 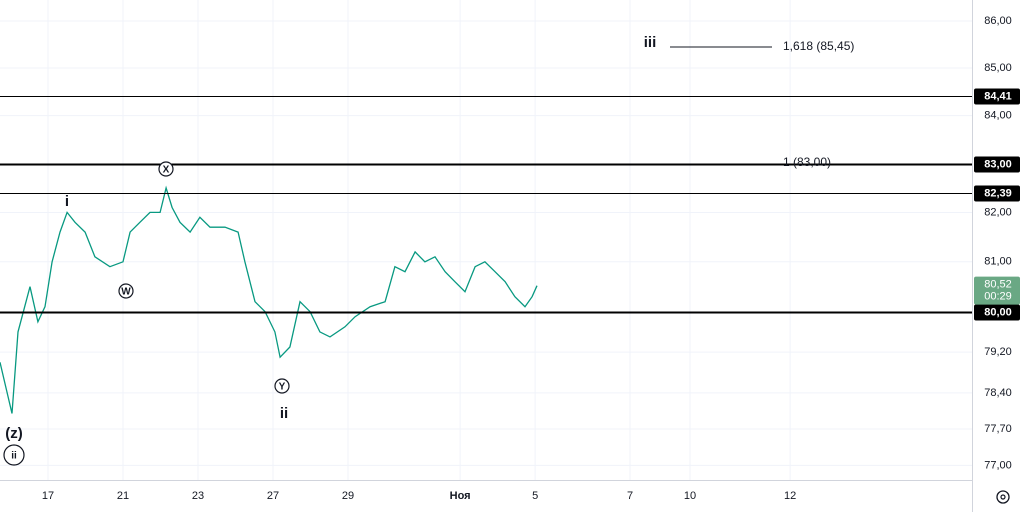 I want to click on level-tag-label: 82,39, so click(x=998, y=193).